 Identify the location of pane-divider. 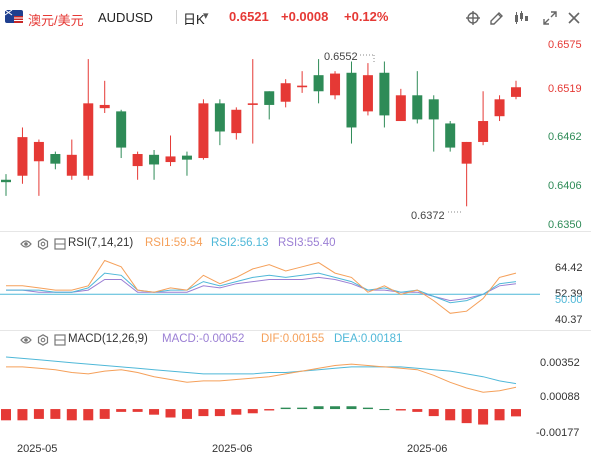
(295, 330).